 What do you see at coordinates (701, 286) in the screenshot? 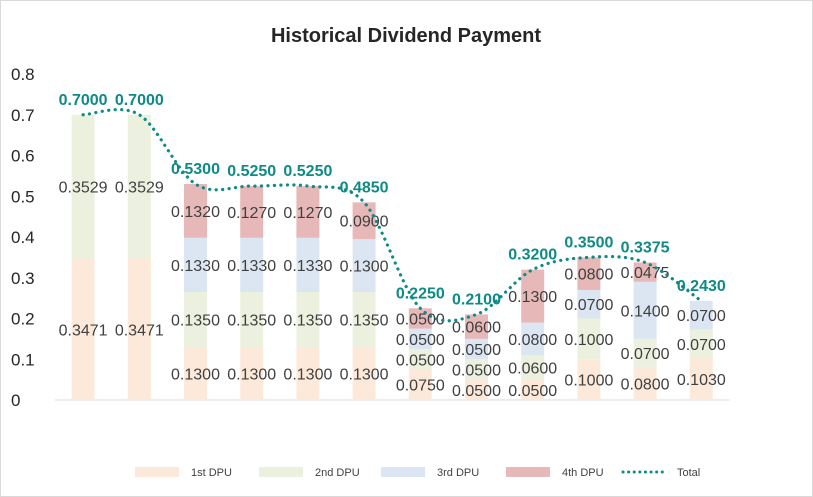
I see `total-label: 0.2430` at bounding box center [701, 286].